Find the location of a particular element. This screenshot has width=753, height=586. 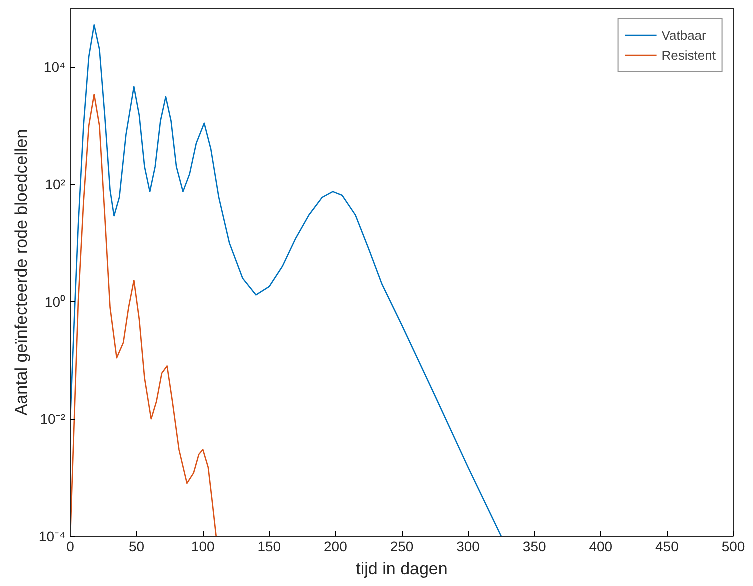

x-tick-label: 200 is located at coordinates (336, 546).